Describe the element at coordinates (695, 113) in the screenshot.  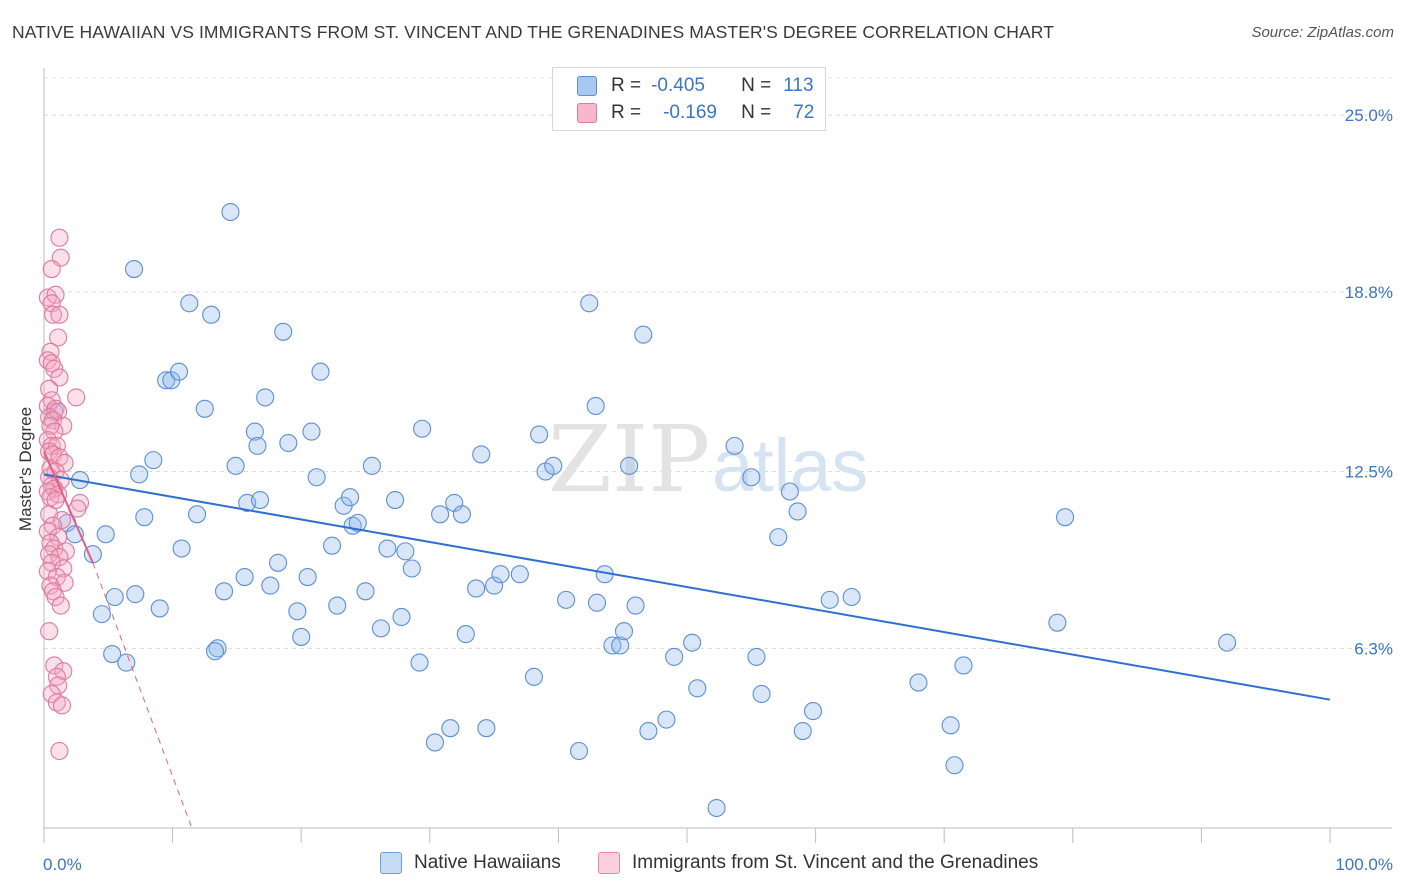
I see `legend-row-immigrants: R = -0.169 N = 72` at that location.